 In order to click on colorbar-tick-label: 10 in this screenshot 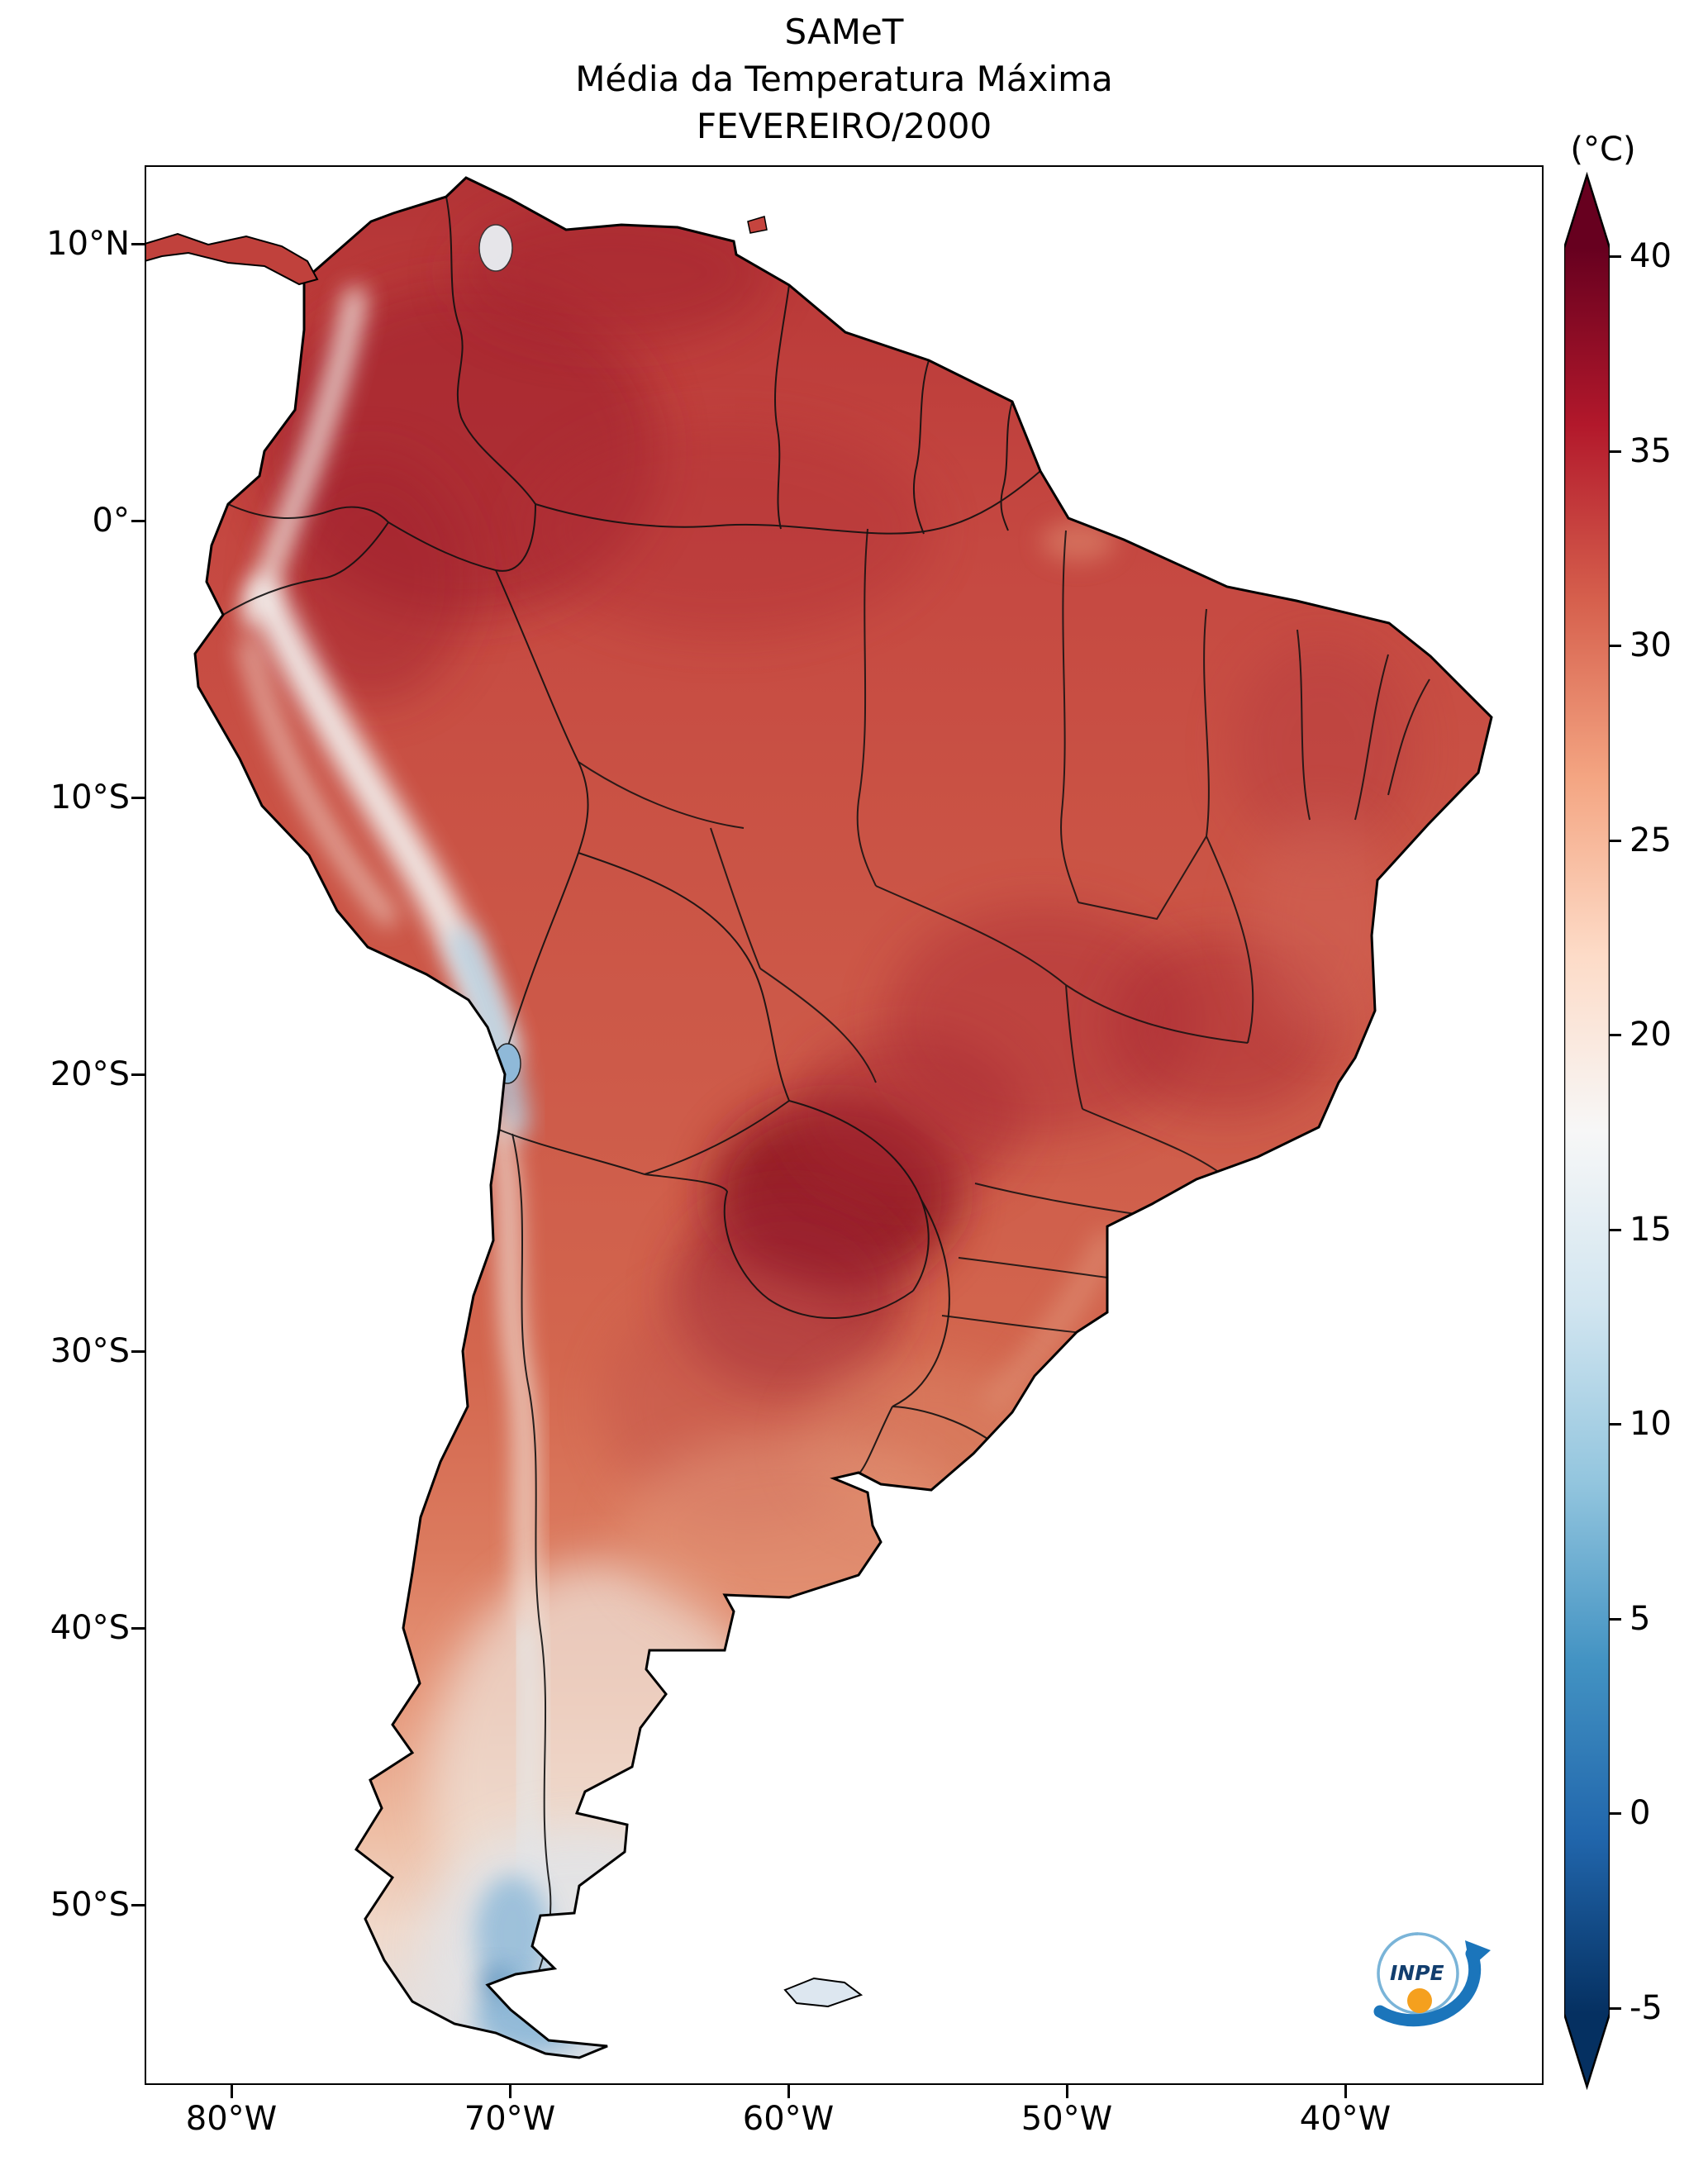, I will do `click(1650, 1424)`.